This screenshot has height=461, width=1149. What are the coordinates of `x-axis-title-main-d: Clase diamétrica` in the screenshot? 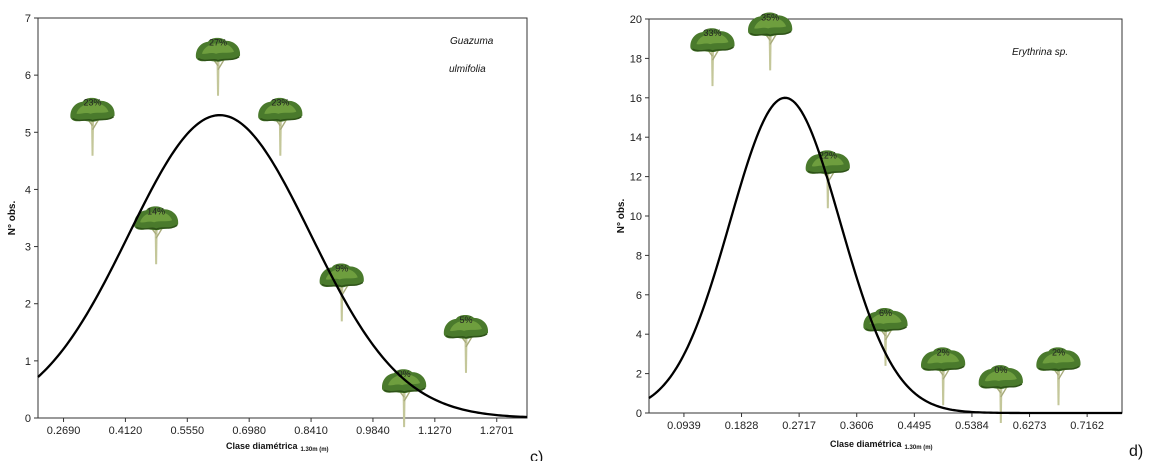 It's located at (866, 444).